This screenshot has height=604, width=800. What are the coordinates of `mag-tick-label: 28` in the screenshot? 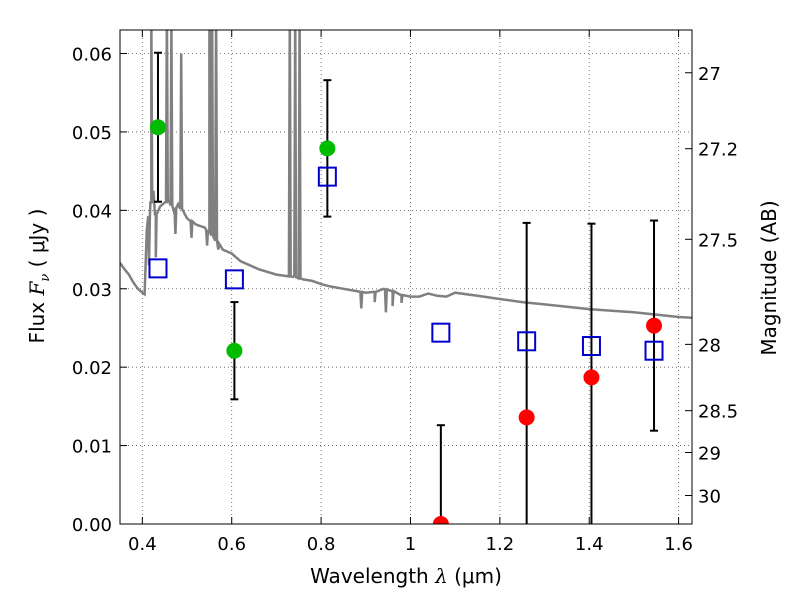 It's located at (709, 345).